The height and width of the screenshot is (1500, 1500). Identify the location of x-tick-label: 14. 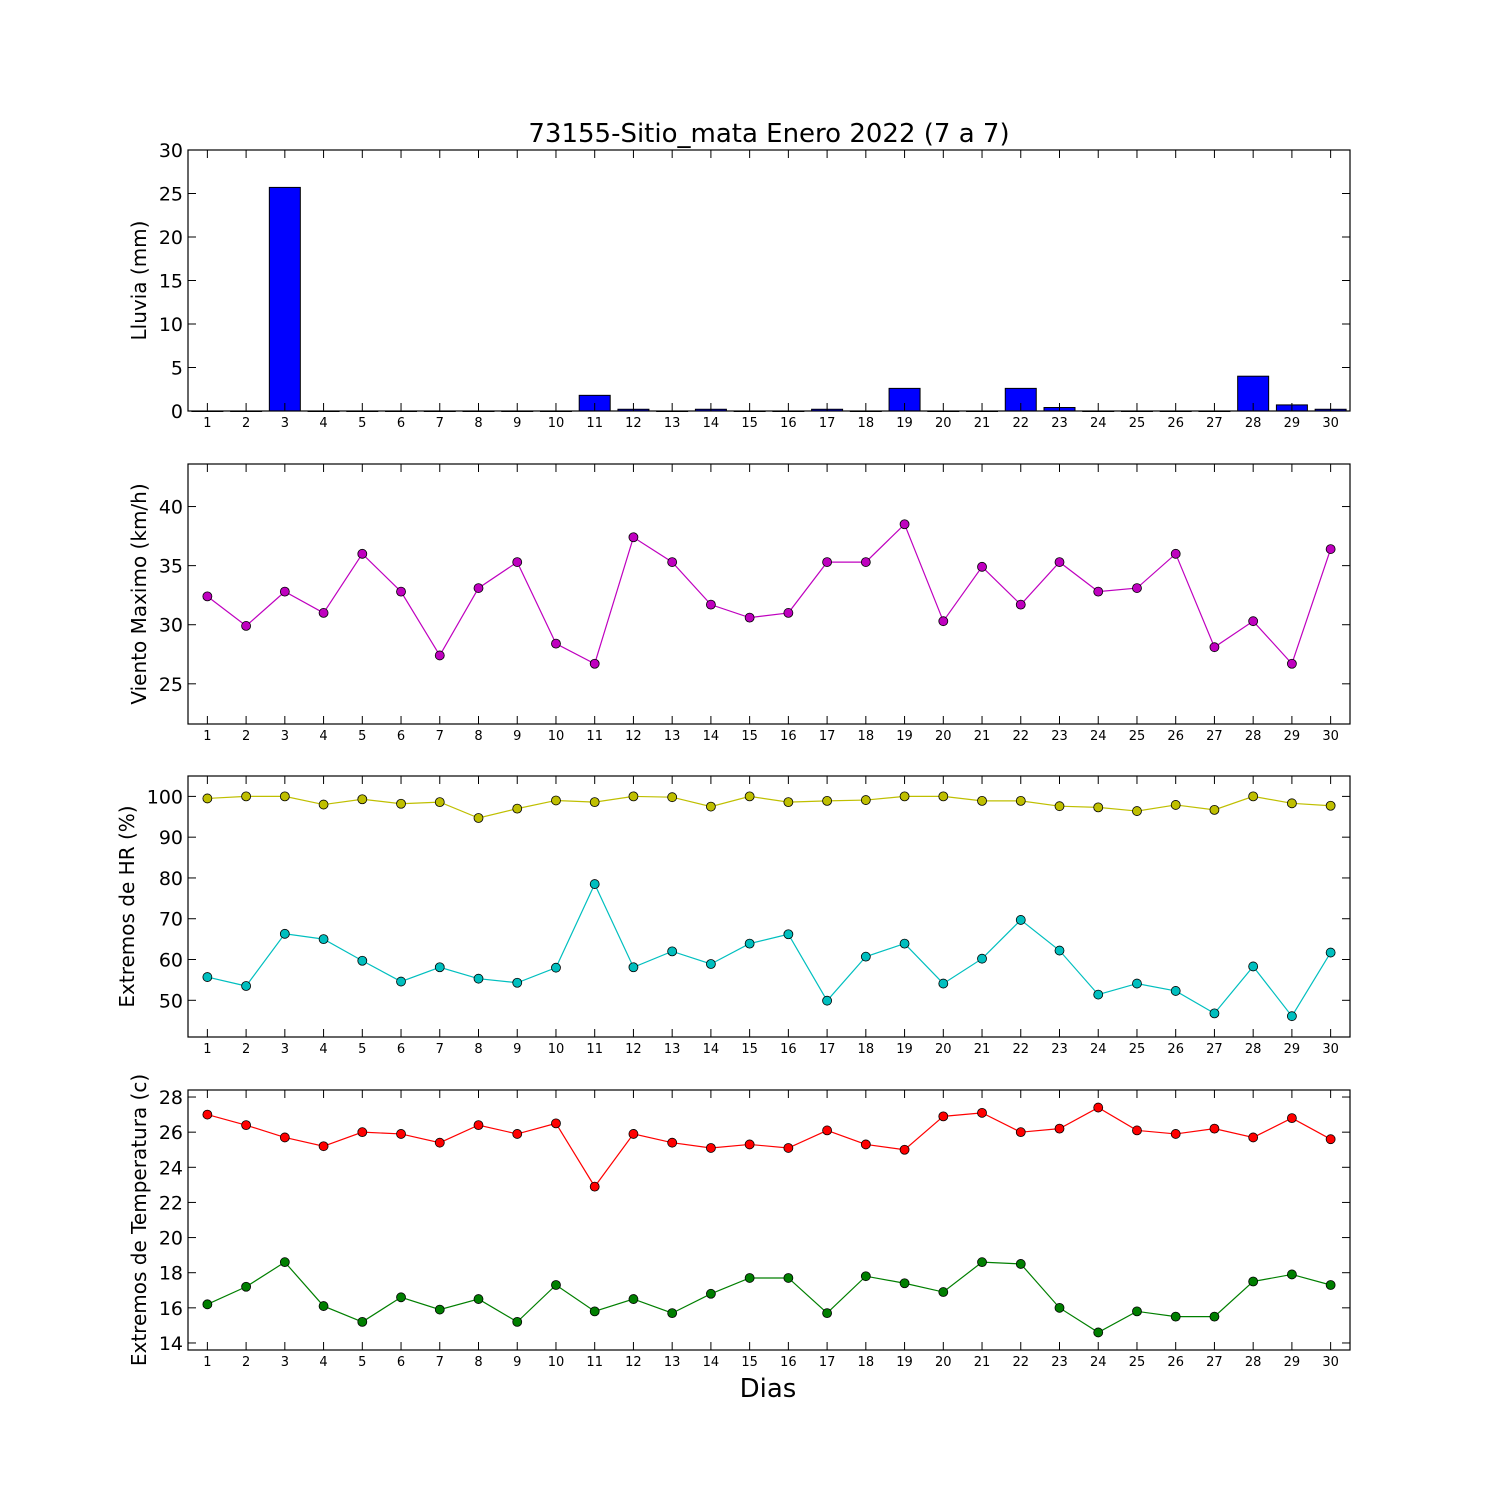
(711, 1049).